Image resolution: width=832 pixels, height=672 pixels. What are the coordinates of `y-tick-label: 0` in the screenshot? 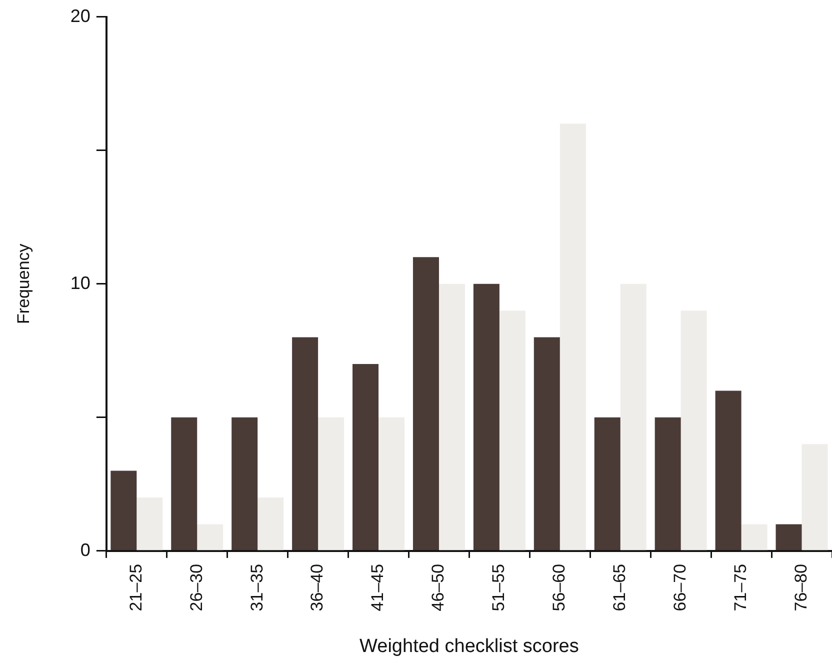 It's located at (85, 550).